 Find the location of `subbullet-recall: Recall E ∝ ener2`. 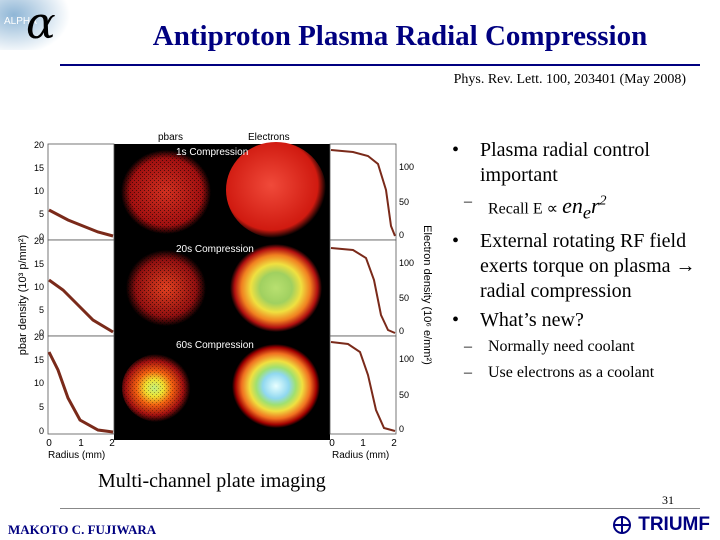

subbullet-recall: Recall E ∝ ener2 is located at coordinates (582, 207).